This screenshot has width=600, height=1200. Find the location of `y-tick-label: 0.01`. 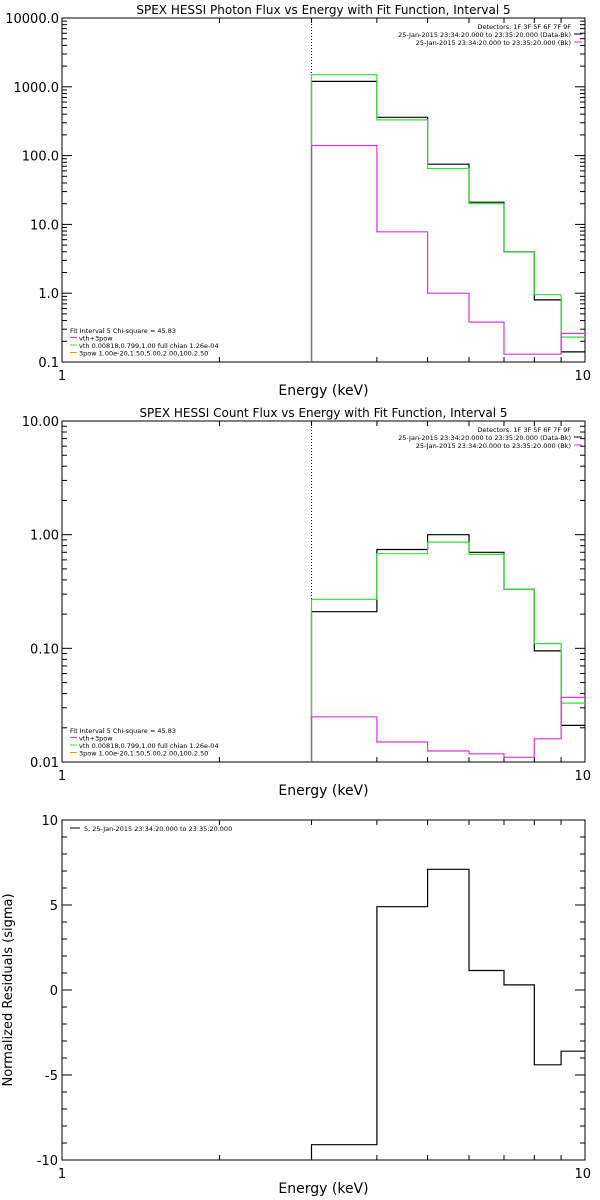

y-tick-label: 0.01 is located at coordinates (44, 763).